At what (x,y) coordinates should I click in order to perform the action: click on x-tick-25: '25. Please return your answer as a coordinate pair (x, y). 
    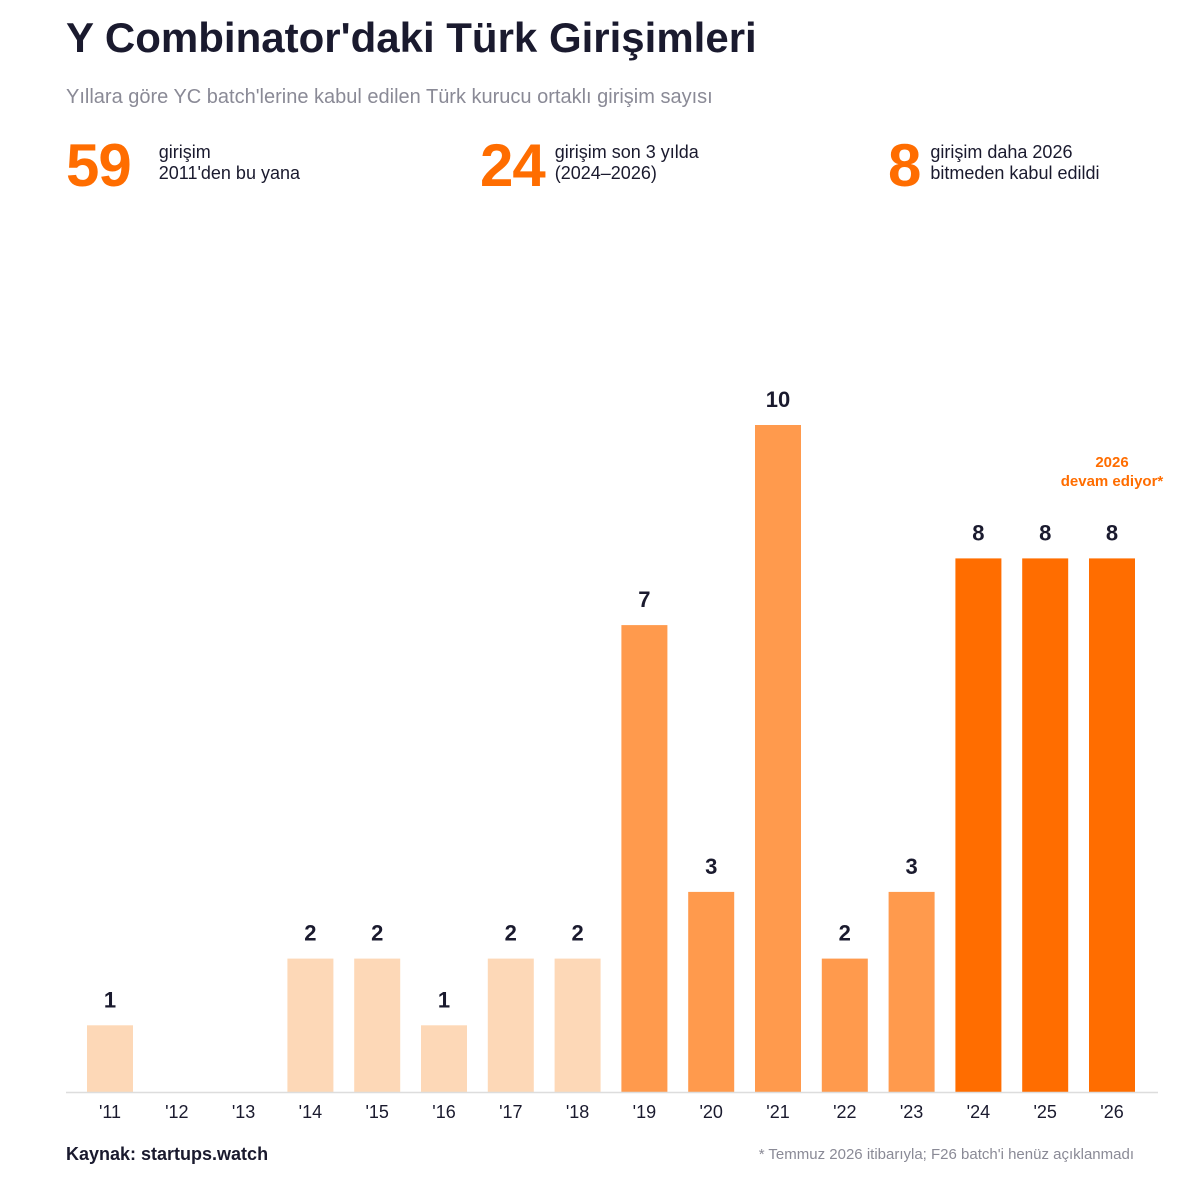
    Looking at the image, I should click on (1044, 1112).